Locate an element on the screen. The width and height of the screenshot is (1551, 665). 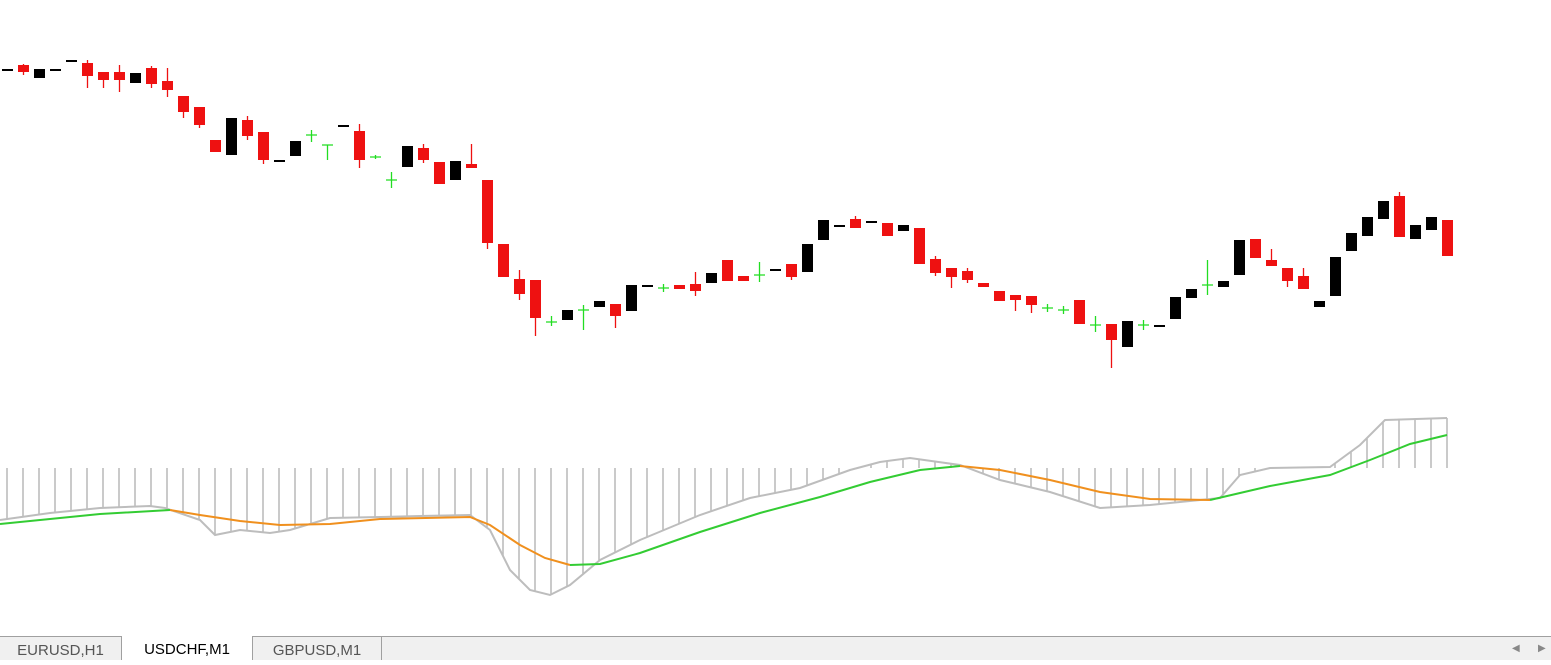
tab: EURUSD,H1 is located at coordinates (61, 648).